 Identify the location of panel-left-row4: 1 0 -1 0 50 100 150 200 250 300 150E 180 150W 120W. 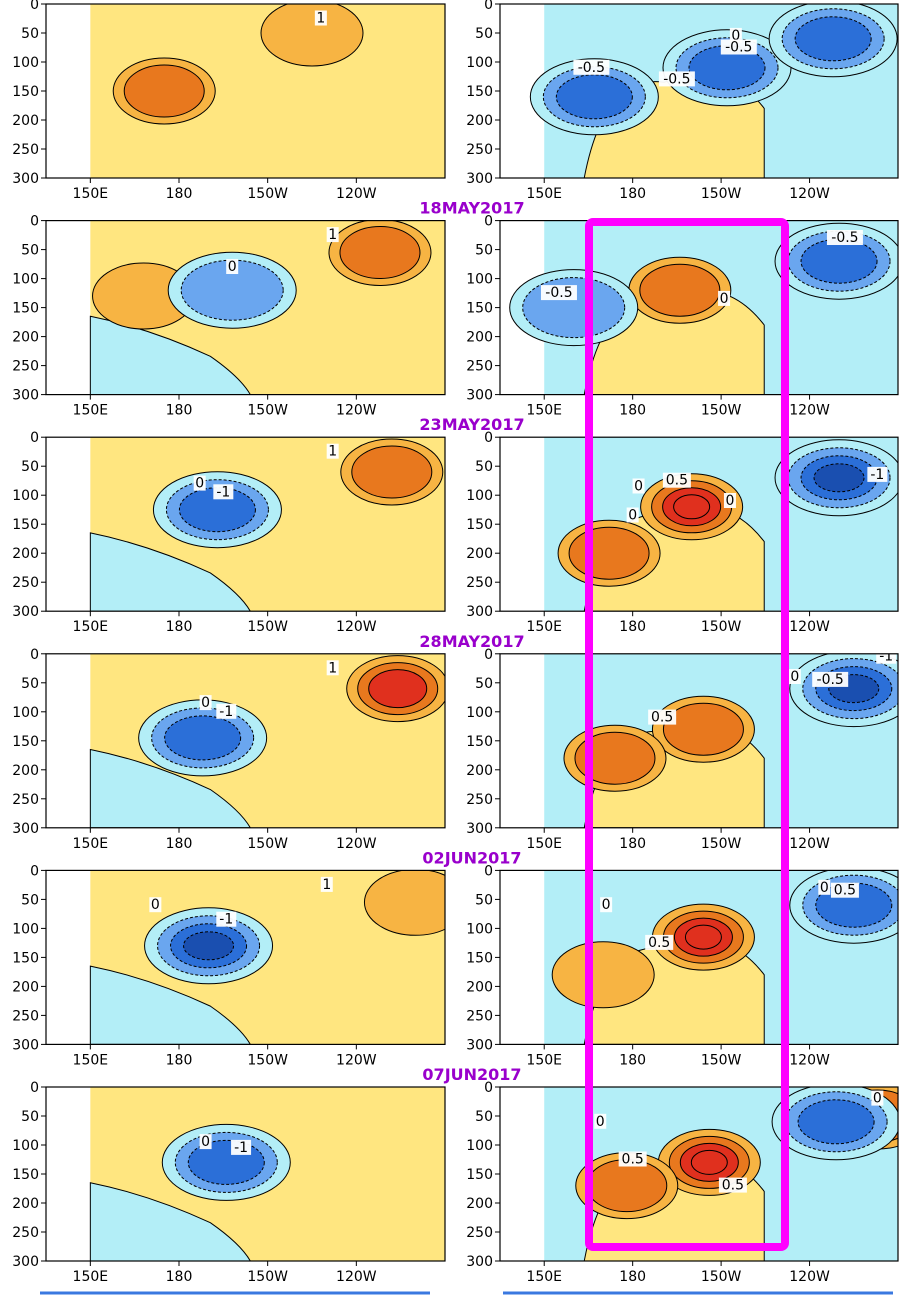
(229, 749).